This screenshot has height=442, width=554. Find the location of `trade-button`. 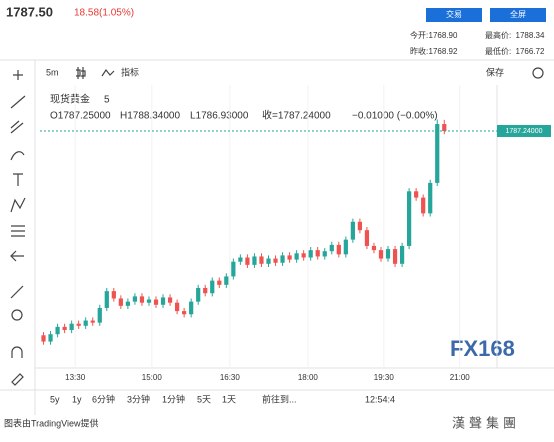

trade-button is located at coordinates (454, 15).